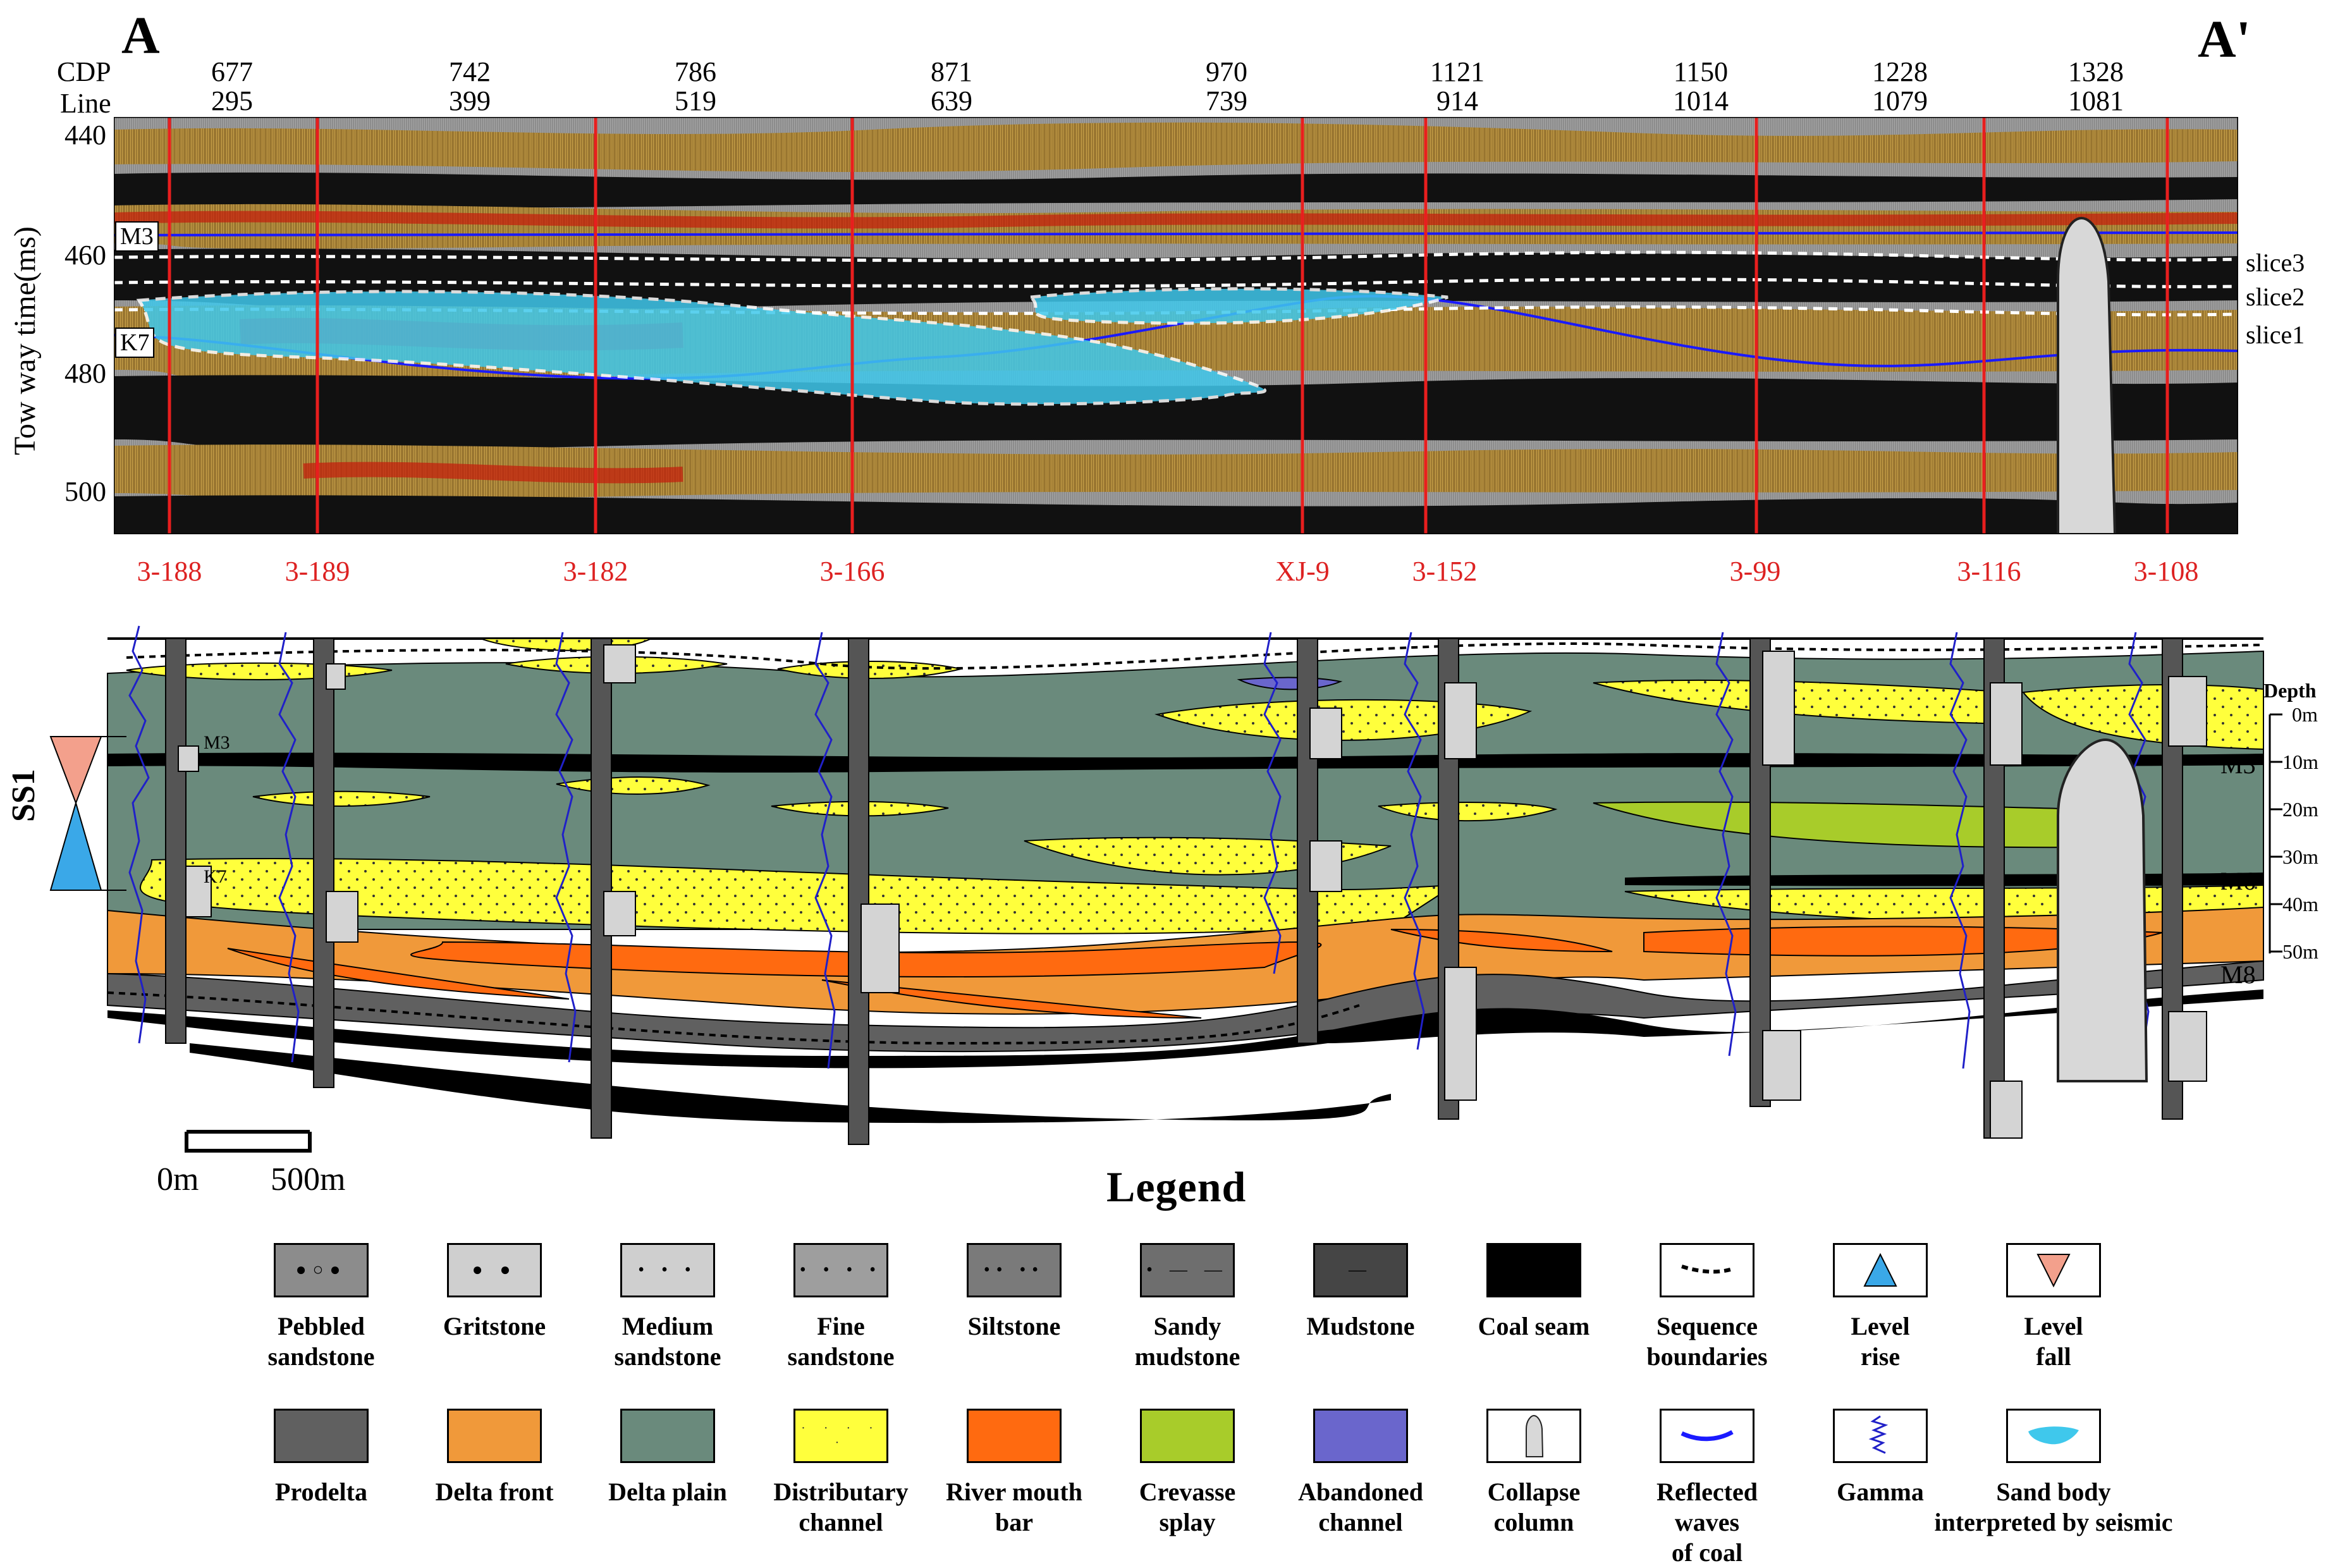  I want to click on legend-item-medium-sandstone: • • • Medium sandstone, so click(667, 1307).